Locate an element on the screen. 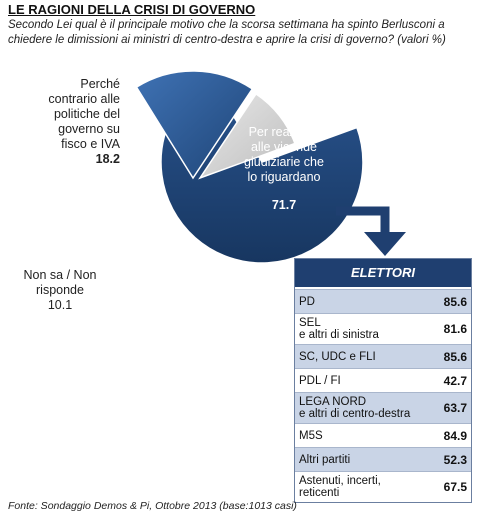 The height and width of the screenshot is (521, 495). table-row-pdl-fi: PDL / FI 42.7 is located at coordinates (383, 380).